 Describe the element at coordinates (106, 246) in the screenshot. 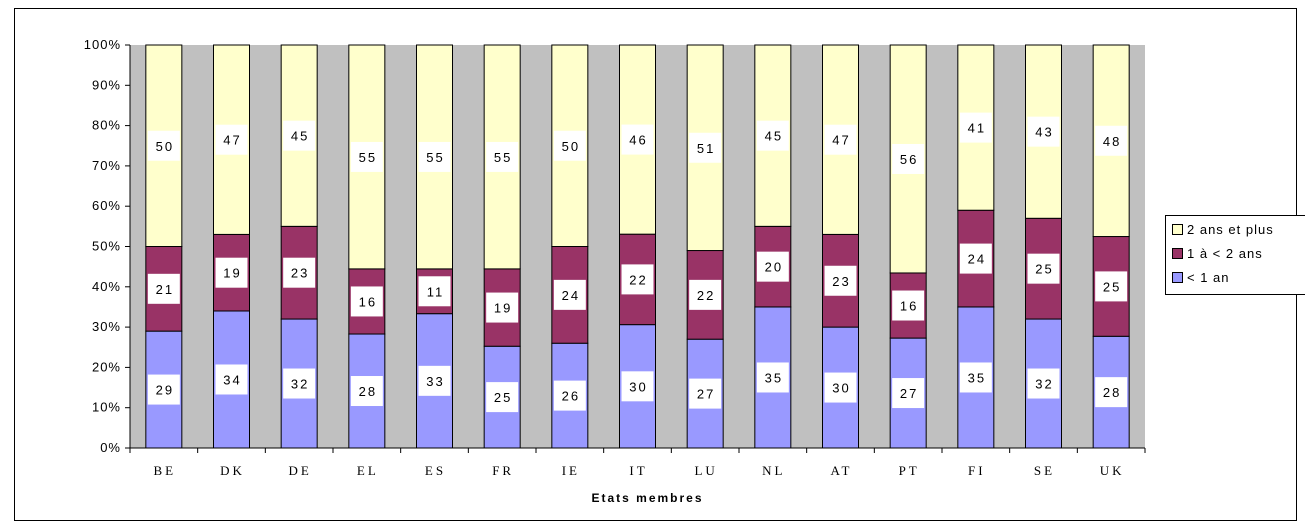

I see `y-tick-label: 50%` at that location.